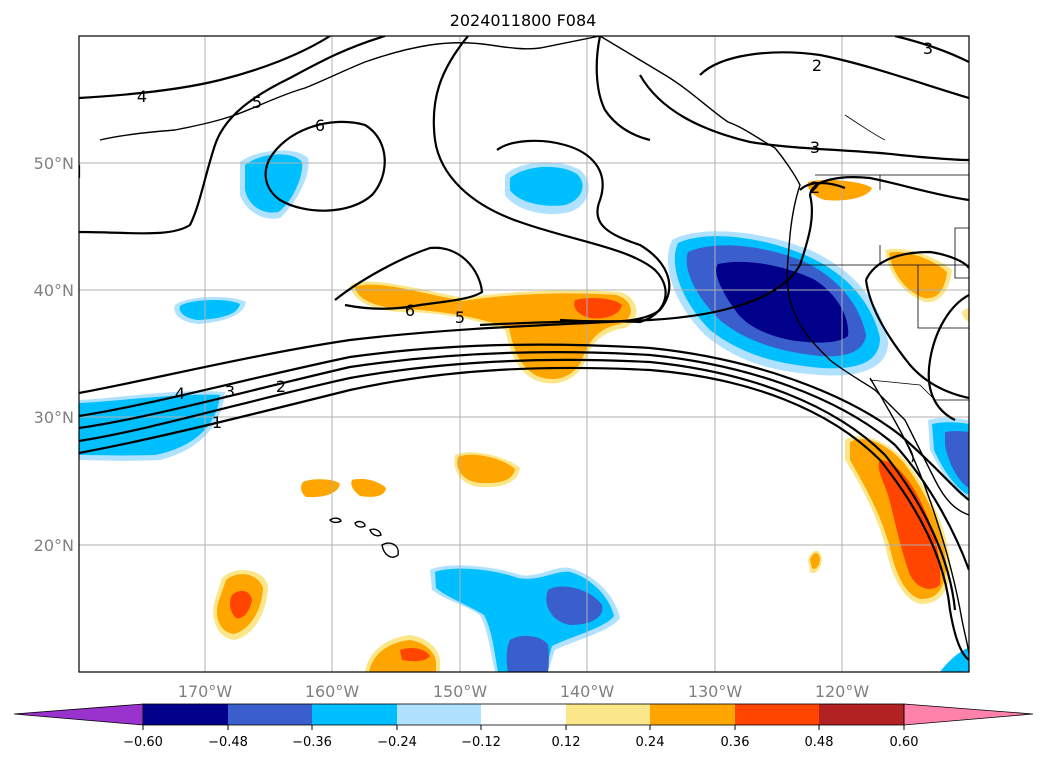 The width and height of the screenshot is (1047, 765). I want to click on shade-orange-speck, so click(815, 561).